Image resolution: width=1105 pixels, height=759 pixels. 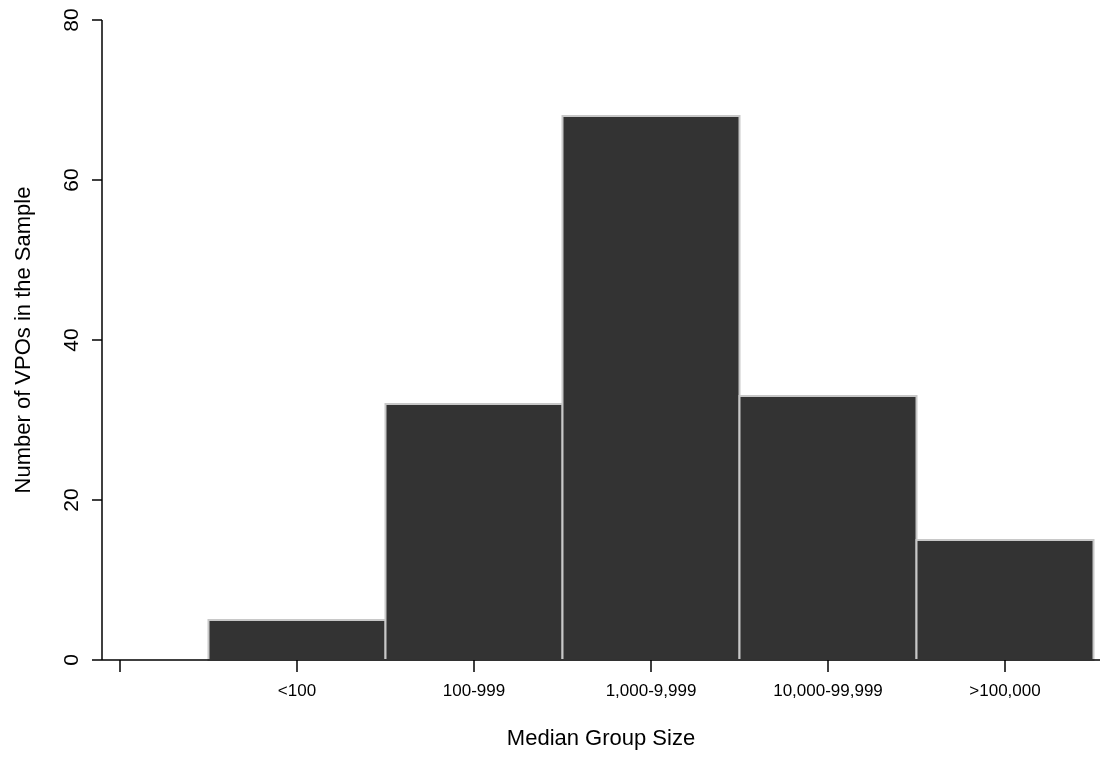 What do you see at coordinates (70, 500) in the screenshot?
I see `y-tick-label: 20` at bounding box center [70, 500].